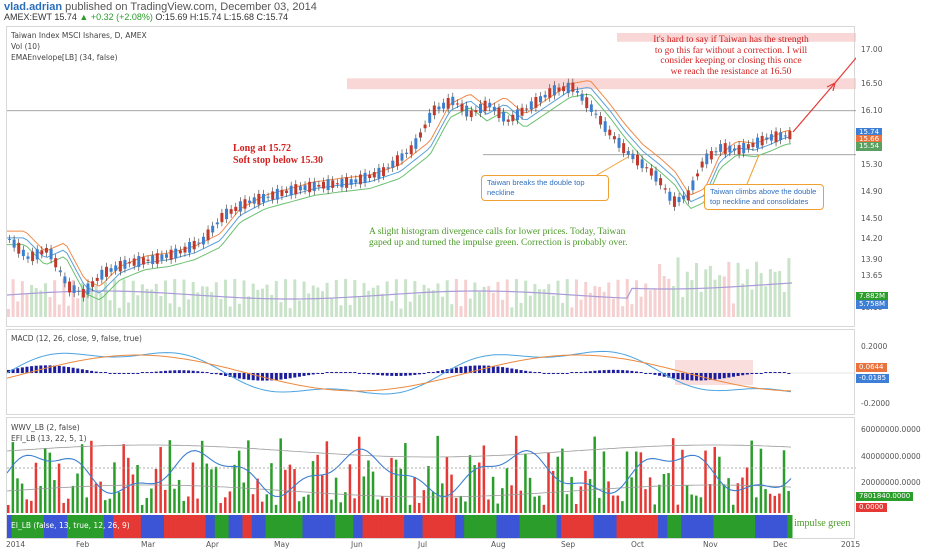 This screenshot has height=550, width=932. Describe the element at coordinates (26, 46) in the screenshot. I see `vol-legend: Vol (10)` at that location.